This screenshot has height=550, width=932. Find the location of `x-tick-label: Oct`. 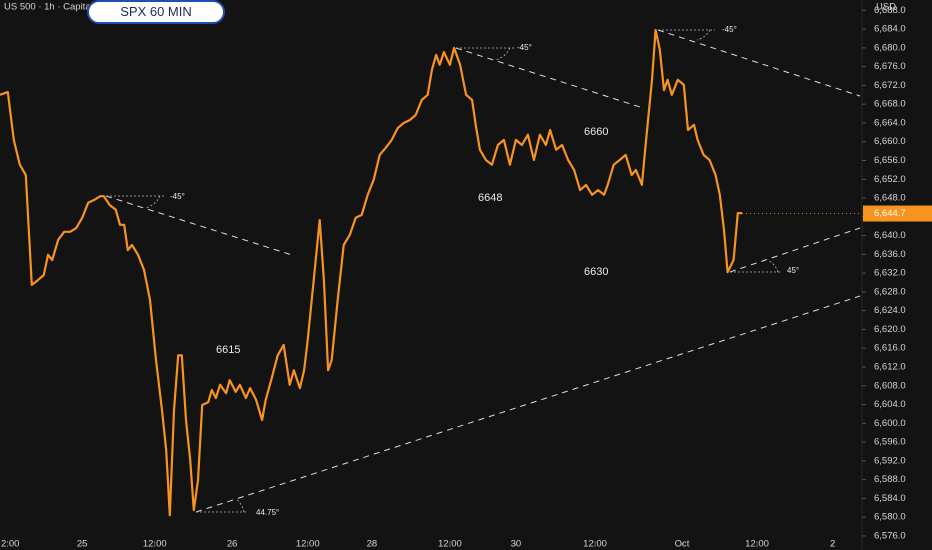

x-tick-label: Oct is located at coordinates (682, 544).